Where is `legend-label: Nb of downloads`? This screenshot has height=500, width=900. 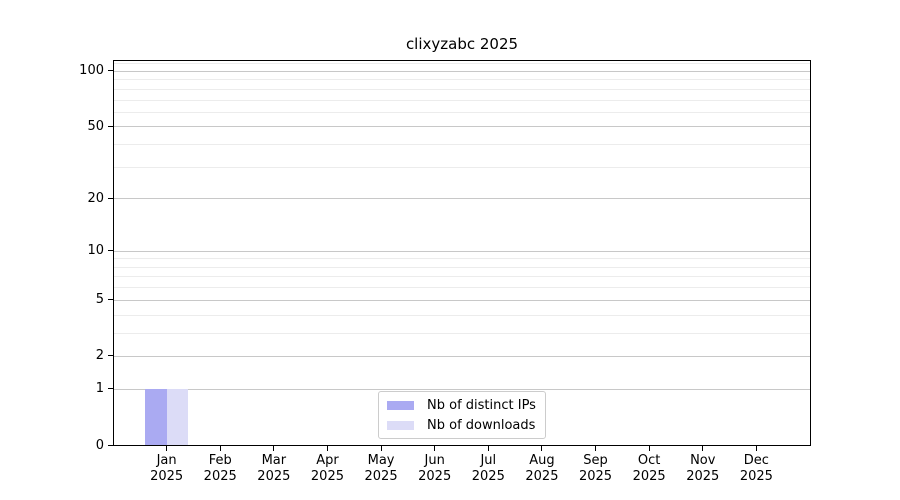 legend-label: Nb of downloads is located at coordinates (481, 425).